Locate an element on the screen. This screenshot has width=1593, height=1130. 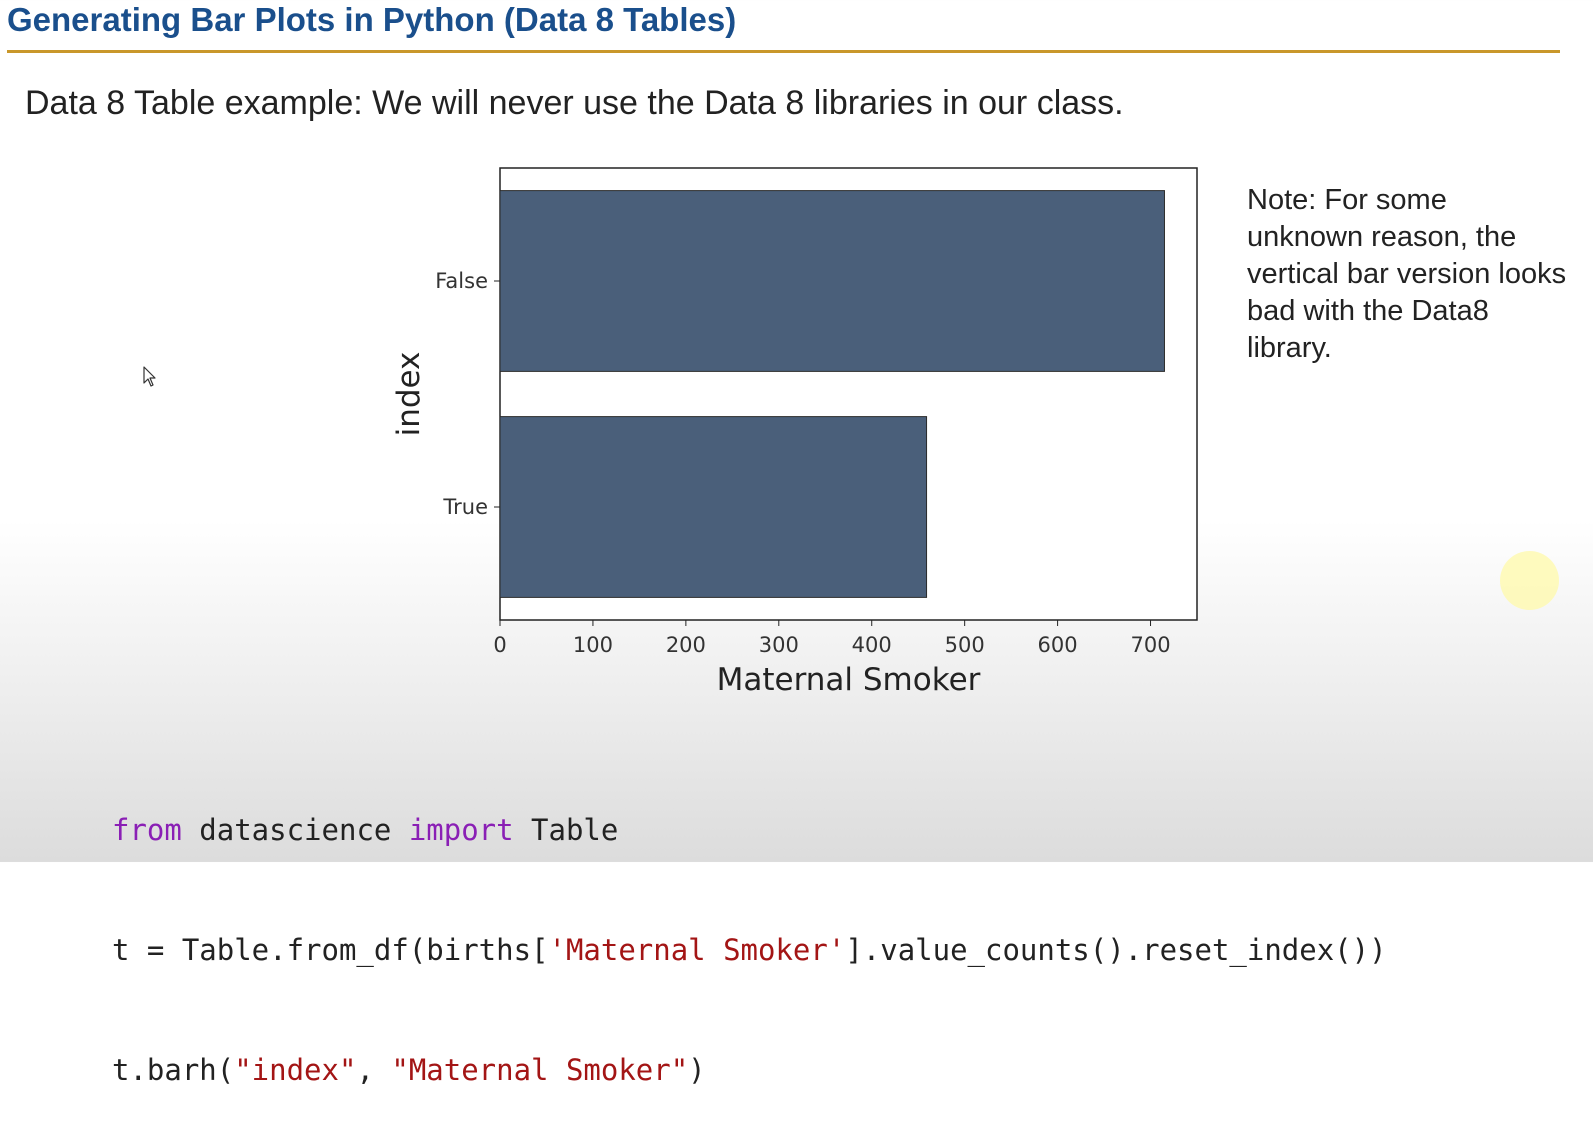
code-keyword: import is located at coordinates (461, 830).